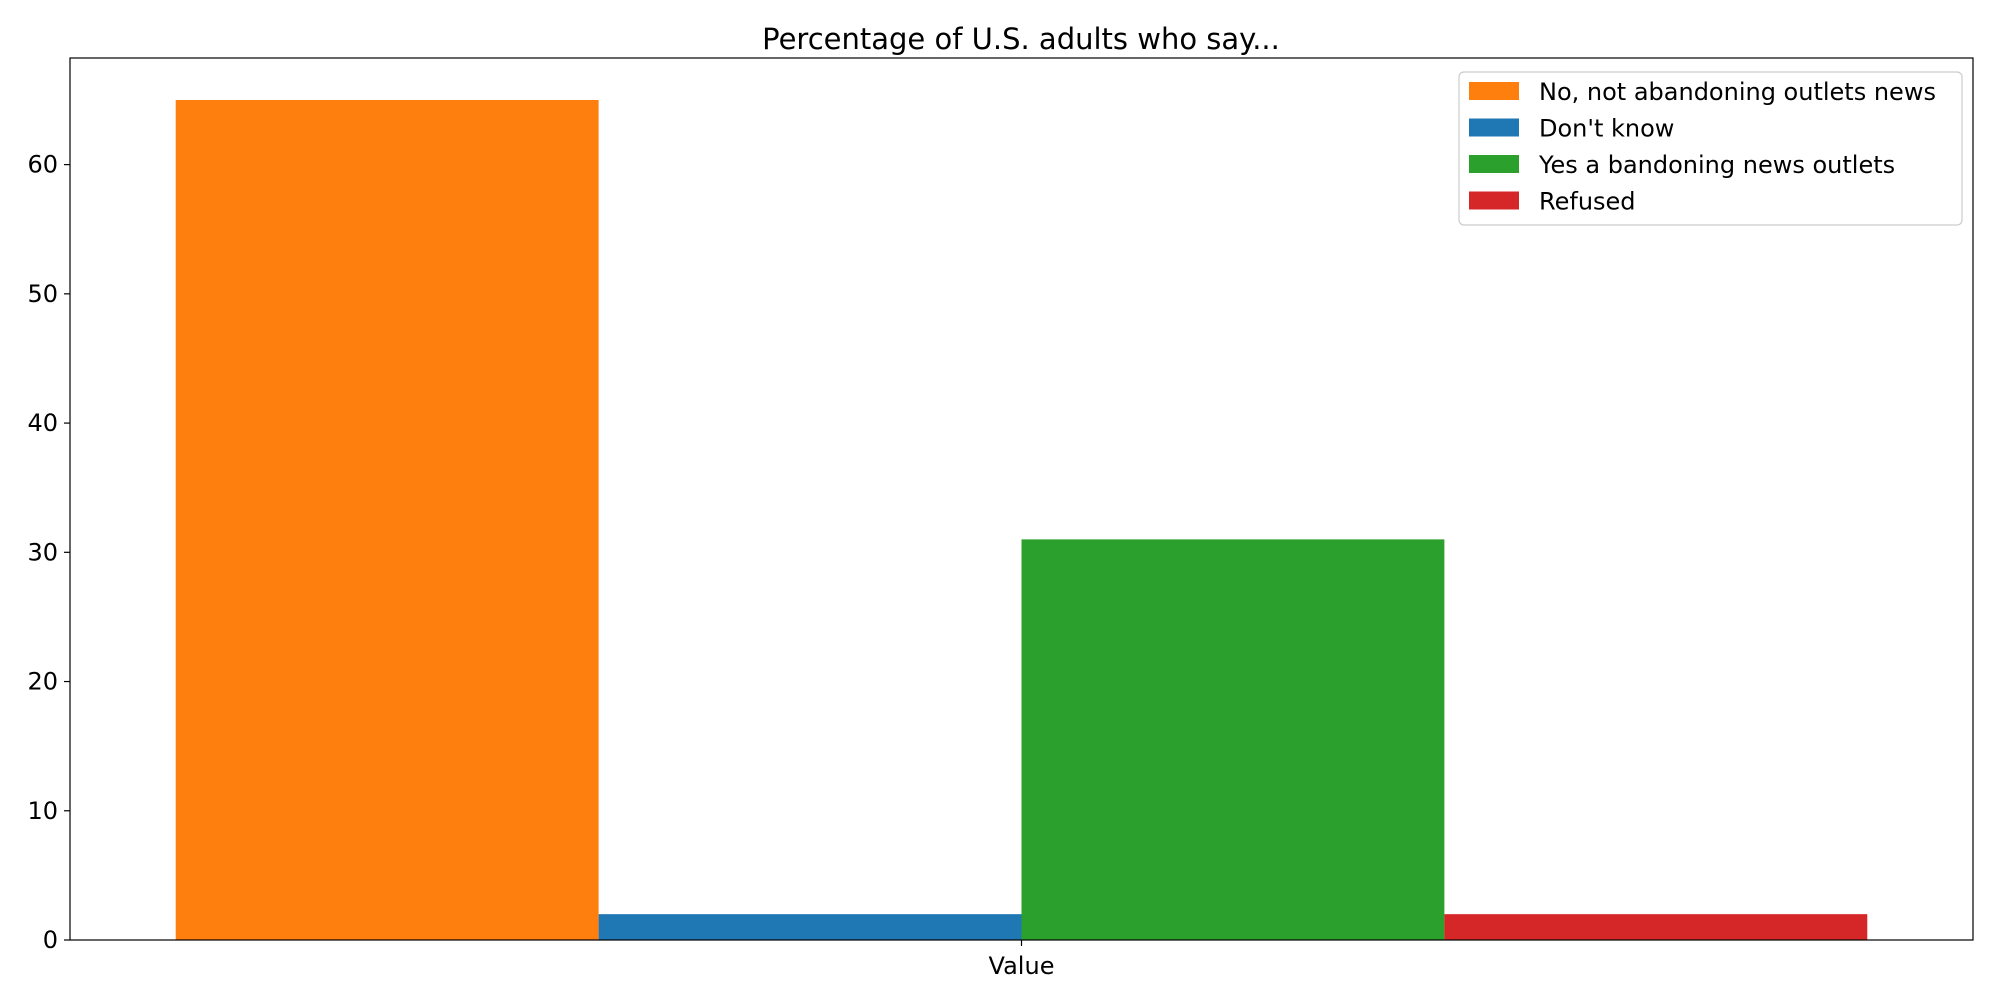 The image size is (2000, 1004). I want to click on y-tick-label: 50, so click(42, 294).